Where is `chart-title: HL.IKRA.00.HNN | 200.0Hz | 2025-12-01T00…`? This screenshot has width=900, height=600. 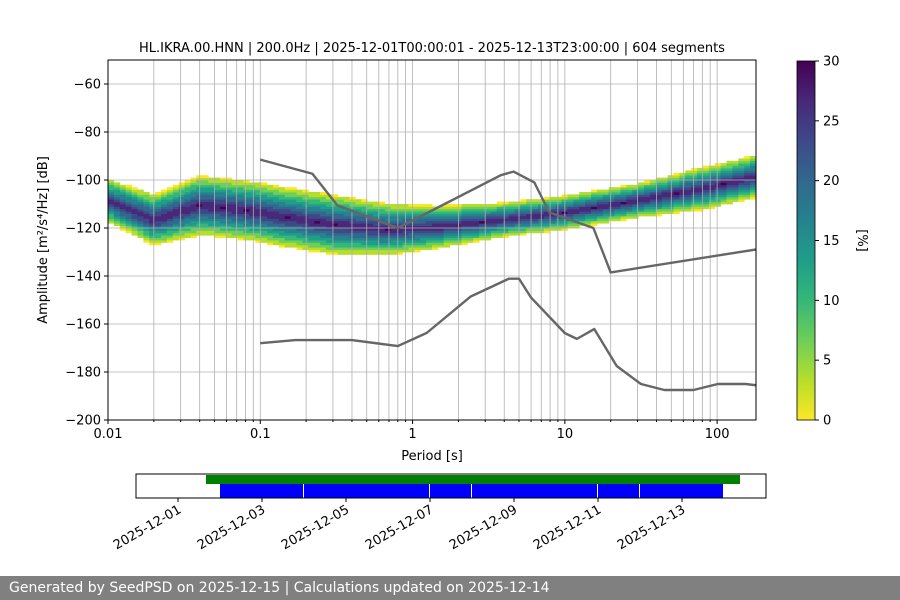 chart-title: HL.IKRA.00.HNN | 200.0Hz | 2025-12-01T00… is located at coordinates (432, 48).